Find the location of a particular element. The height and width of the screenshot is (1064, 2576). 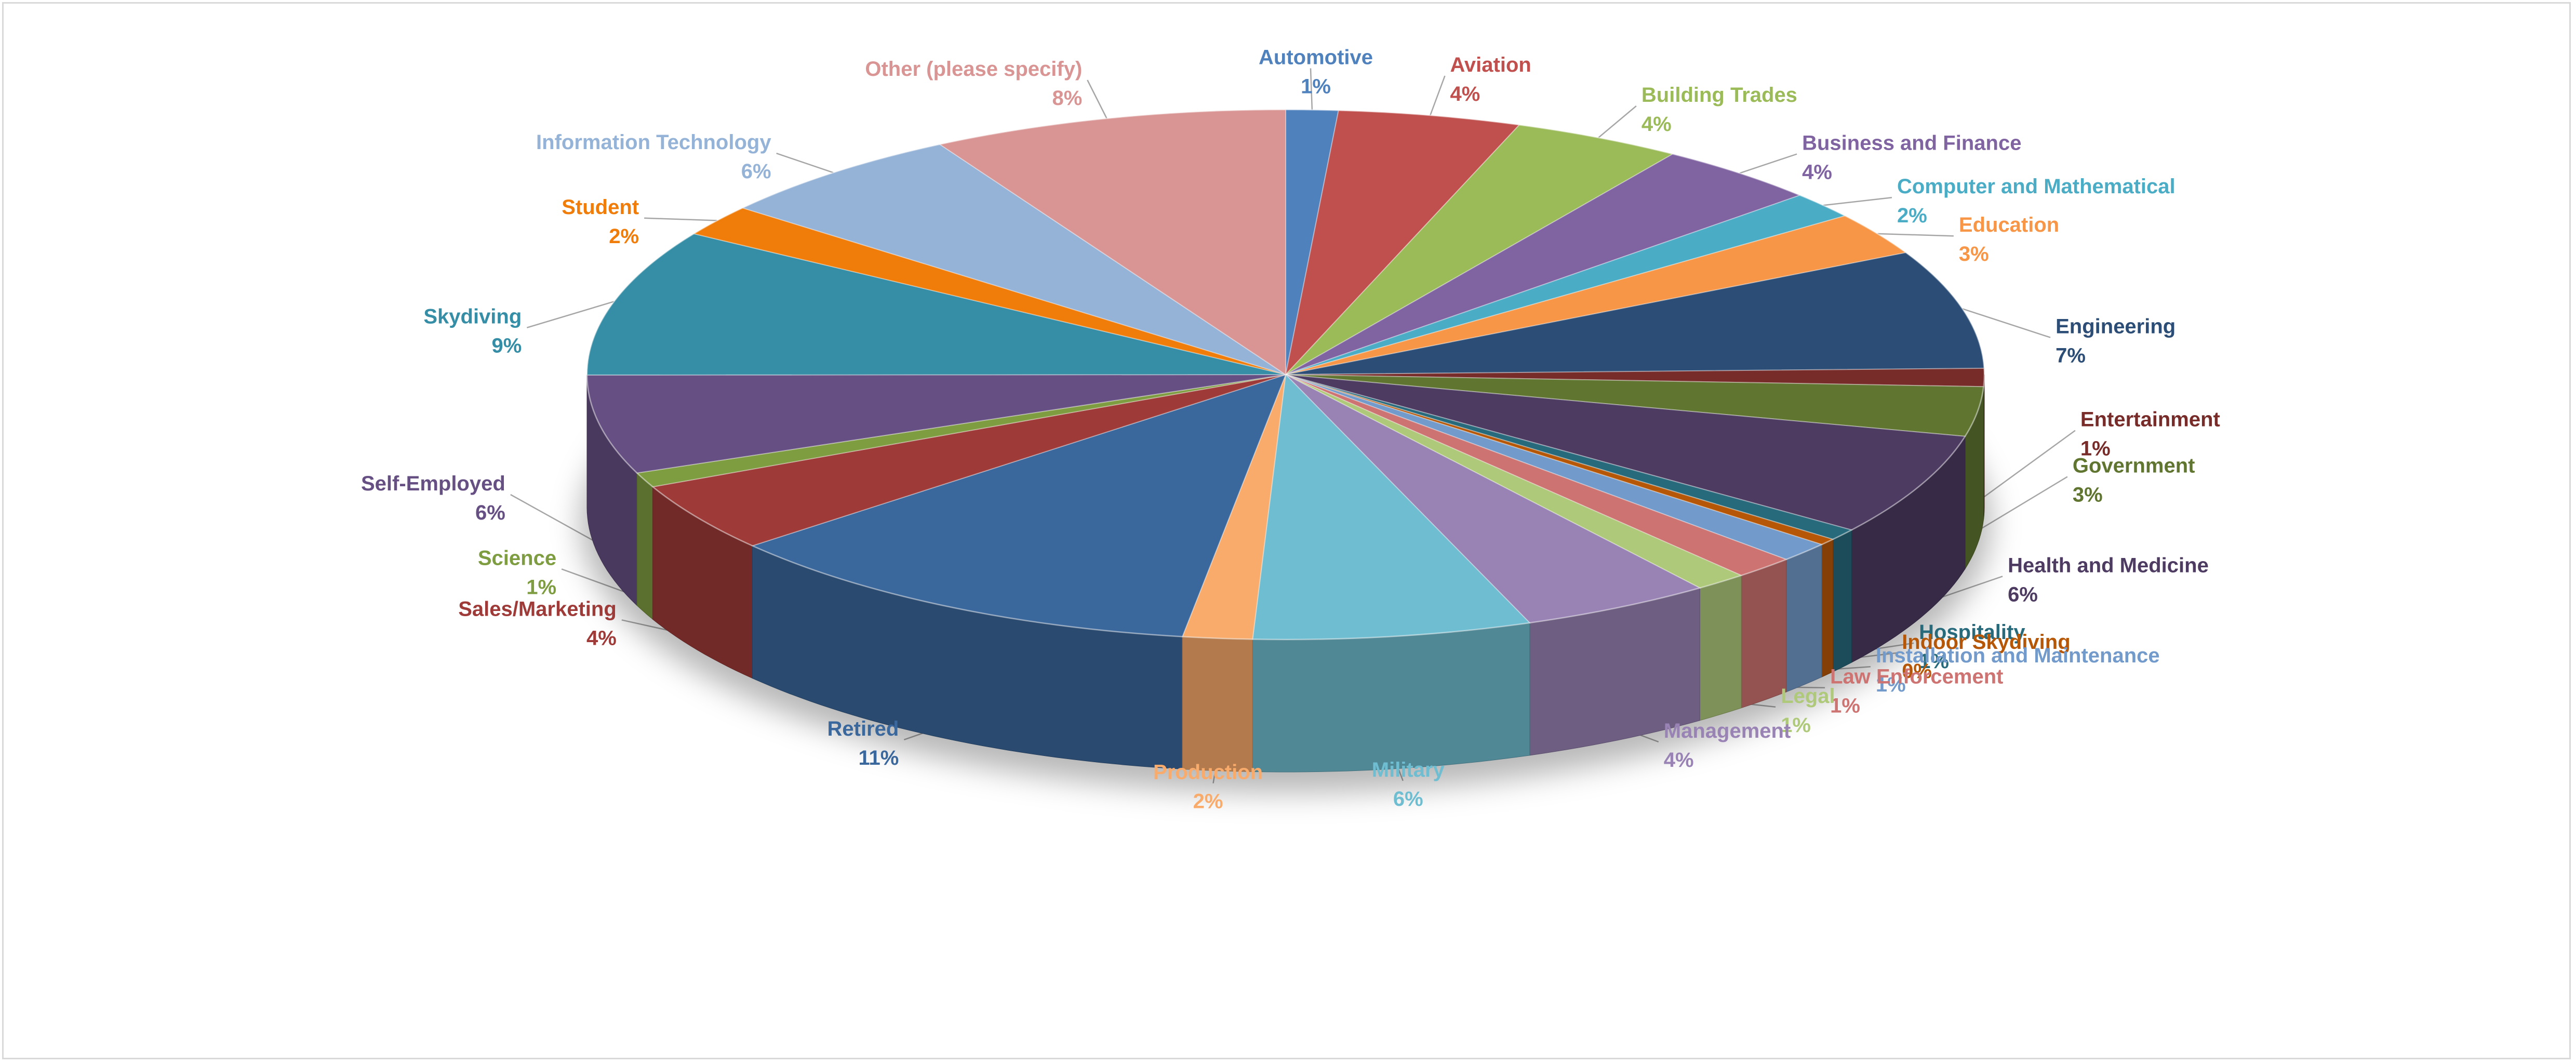

data-label-hospitality: Hospitality 1% is located at coordinates (1972, 647).